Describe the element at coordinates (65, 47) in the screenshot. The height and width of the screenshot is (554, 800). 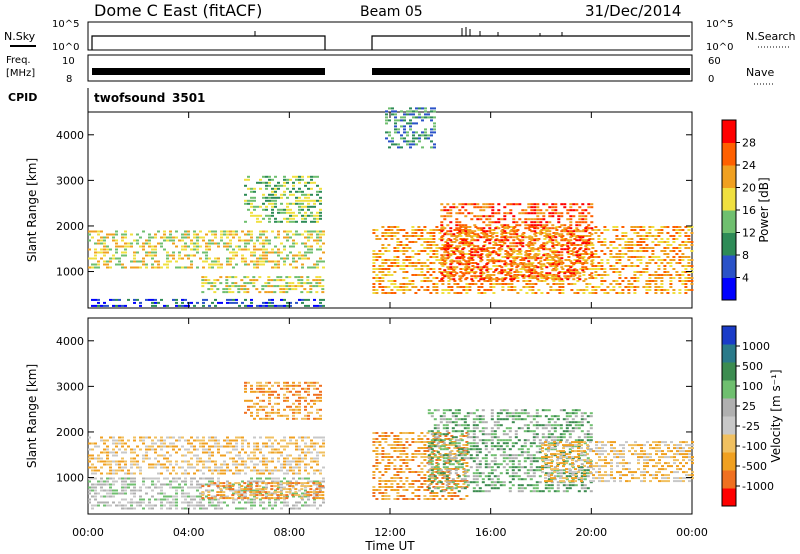
I see `nsky-tick-bottom: 10^0` at that location.